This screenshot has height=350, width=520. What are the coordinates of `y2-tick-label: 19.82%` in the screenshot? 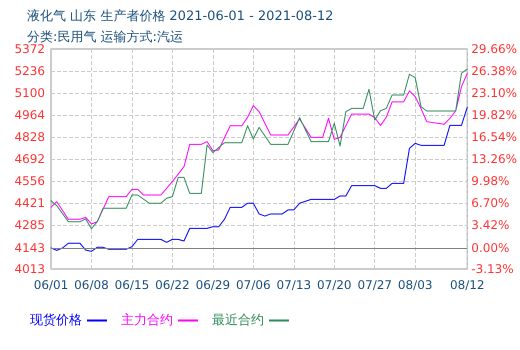 It's located at (494, 115).